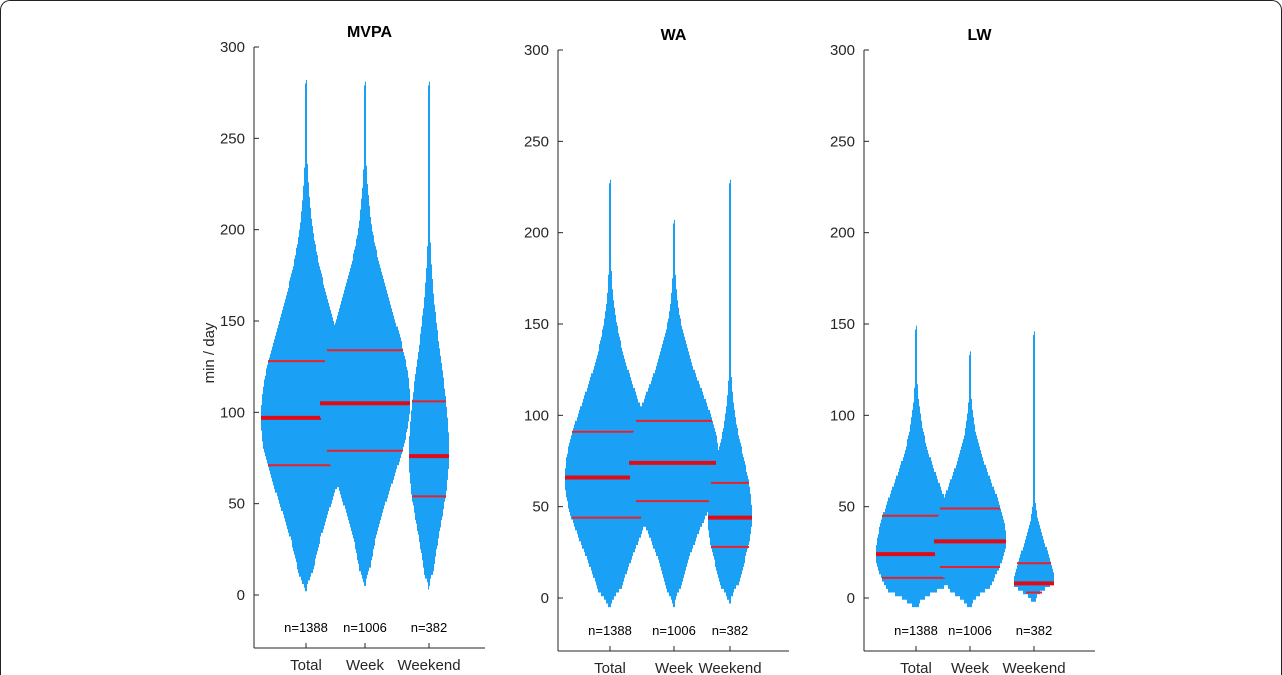 This screenshot has height=675, width=1282. I want to click on panel-title: MVPA, so click(369, 32).